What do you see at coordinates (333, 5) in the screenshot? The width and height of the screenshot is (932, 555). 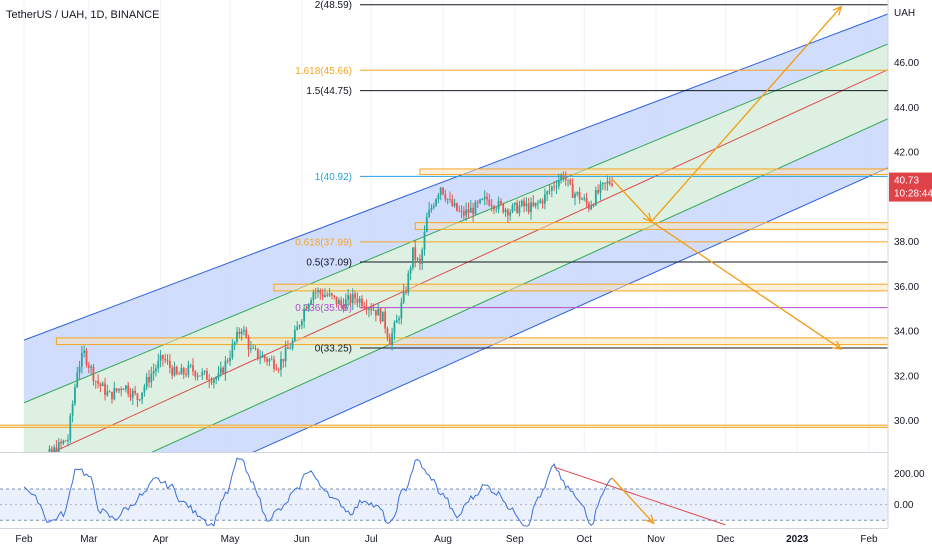 I see `fib-level-label: 2(48.59)` at bounding box center [333, 5].